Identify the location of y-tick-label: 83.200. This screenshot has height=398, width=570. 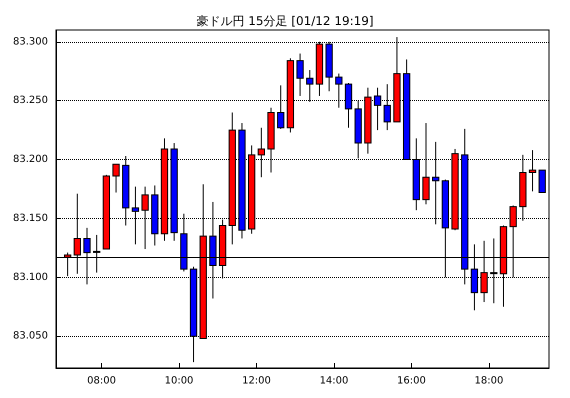
(30, 160).